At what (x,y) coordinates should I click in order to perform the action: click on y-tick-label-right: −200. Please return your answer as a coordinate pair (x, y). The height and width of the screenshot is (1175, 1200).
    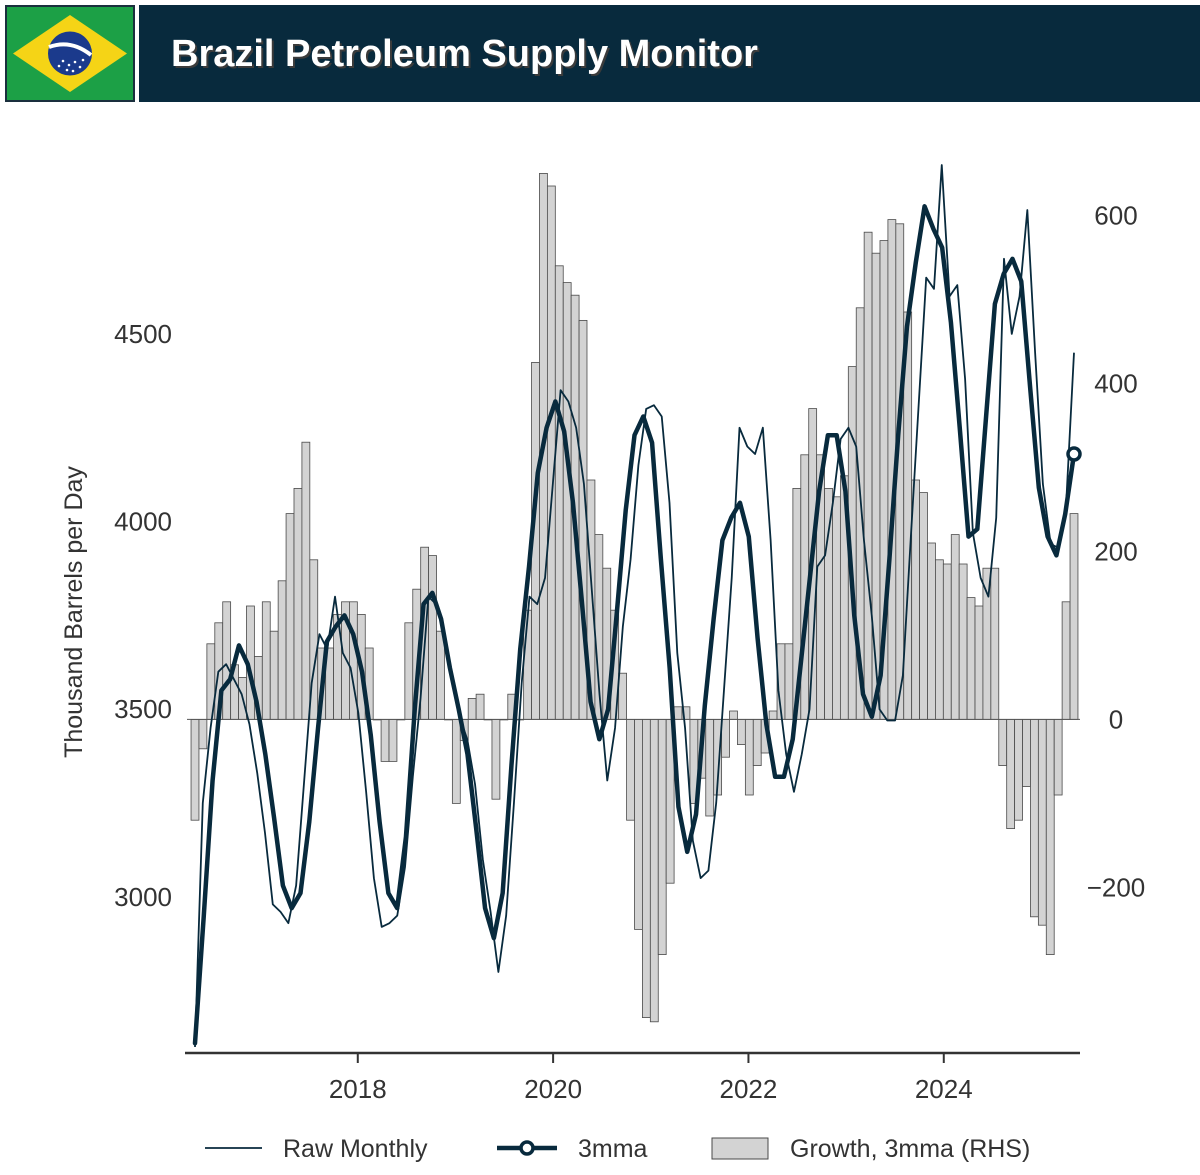
    Looking at the image, I should click on (1116, 887).